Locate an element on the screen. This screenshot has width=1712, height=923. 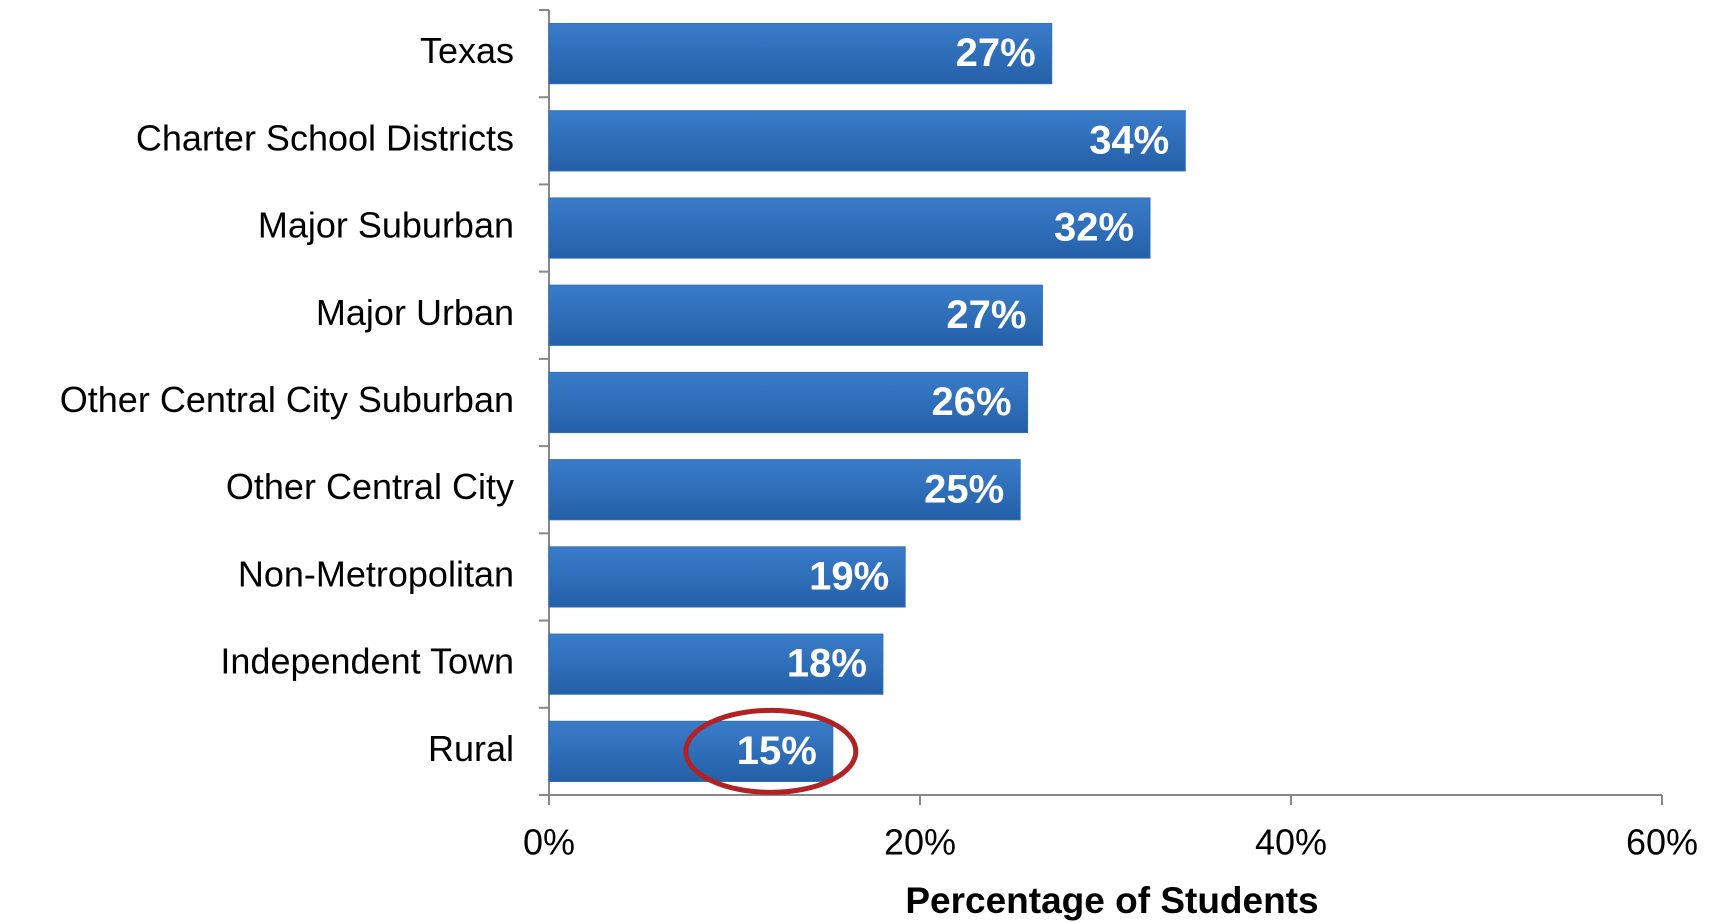
highlight-circle is located at coordinates (771, 751).